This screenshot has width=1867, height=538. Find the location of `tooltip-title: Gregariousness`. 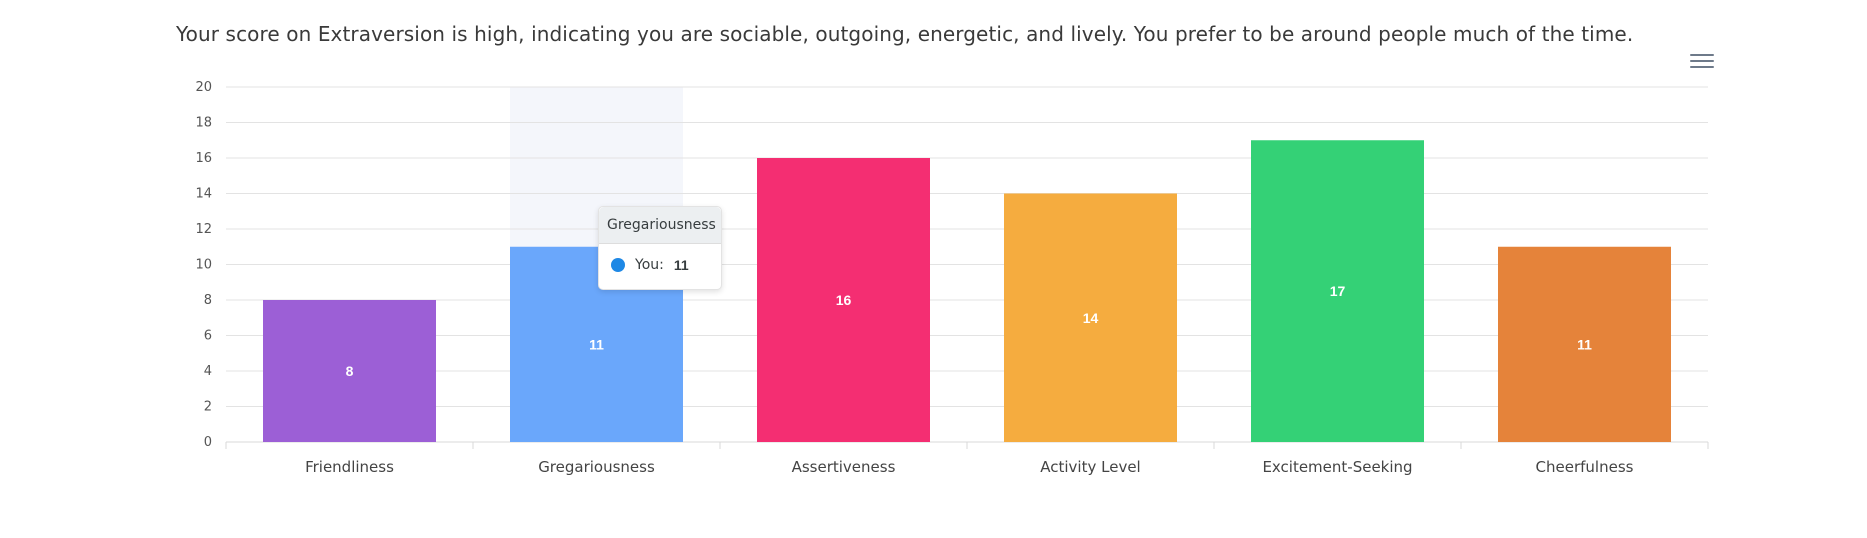

tooltip-title: Gregariousness is located at coordinates (660, 225).